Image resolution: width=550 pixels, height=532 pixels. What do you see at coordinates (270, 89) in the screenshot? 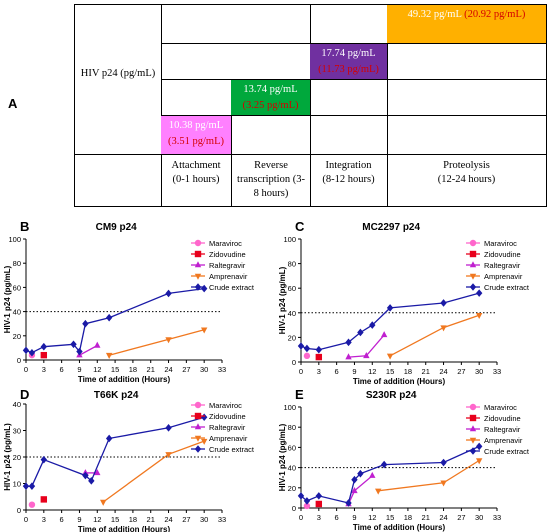
I see `stage-rt-value: 13.74 pg/mL` at bounding box center [270, 89].